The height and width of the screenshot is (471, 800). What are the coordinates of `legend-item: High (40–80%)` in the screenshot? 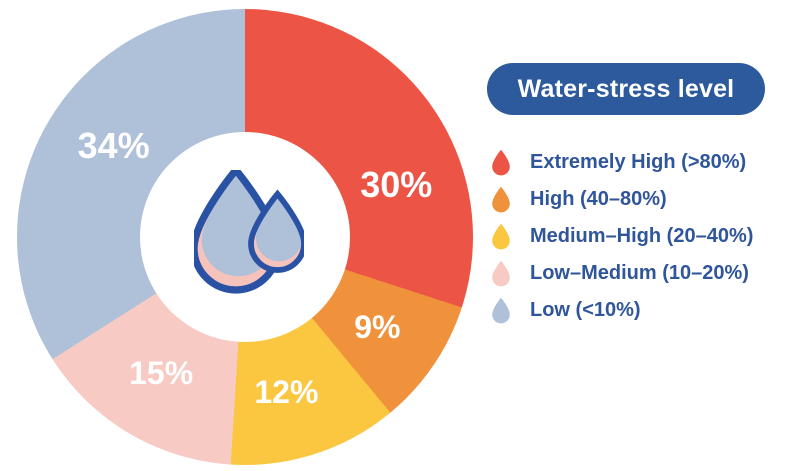 It's located at (621, 199).